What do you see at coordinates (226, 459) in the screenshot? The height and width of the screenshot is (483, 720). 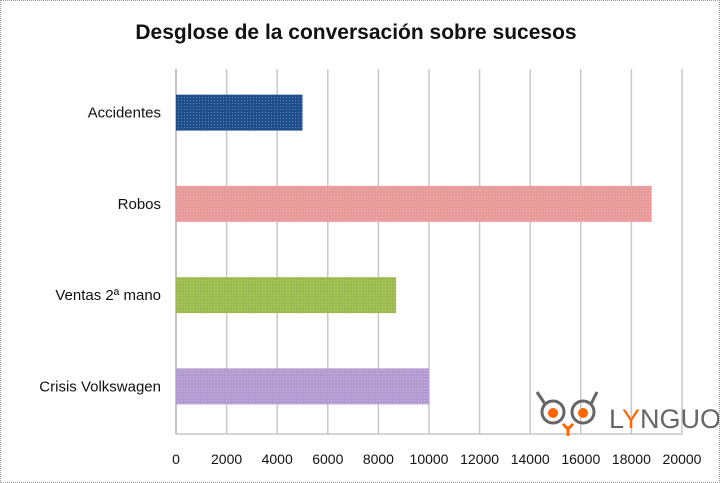 I see `x-tick-label: 2000` at bounding box center [226, 459].